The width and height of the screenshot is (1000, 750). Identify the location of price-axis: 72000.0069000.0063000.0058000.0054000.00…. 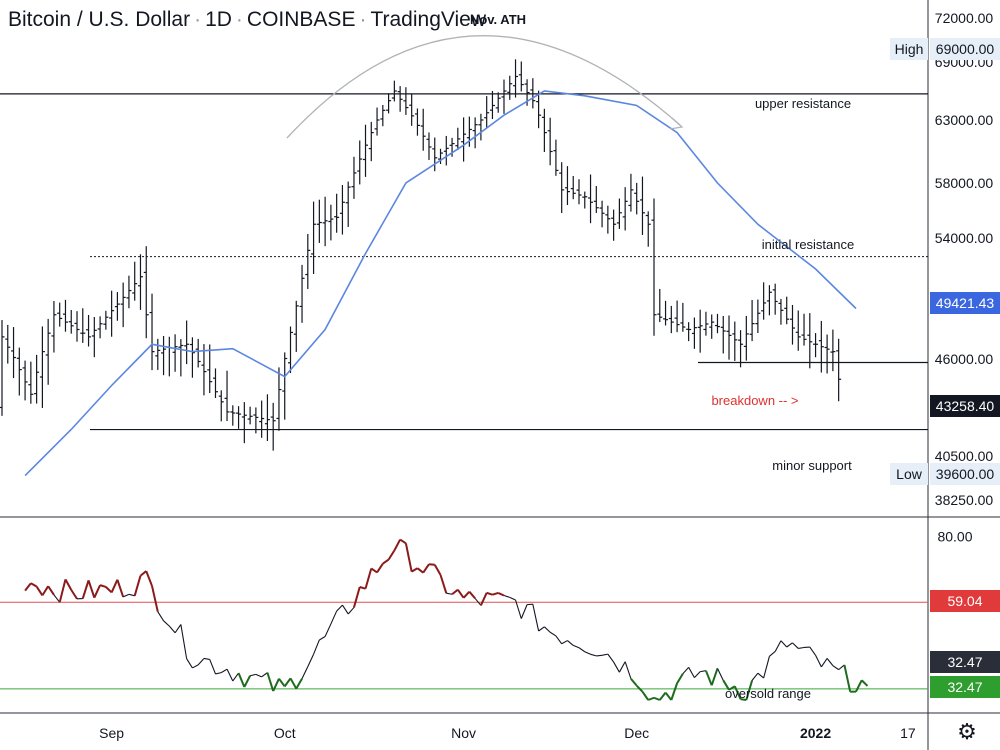
(964, 277).